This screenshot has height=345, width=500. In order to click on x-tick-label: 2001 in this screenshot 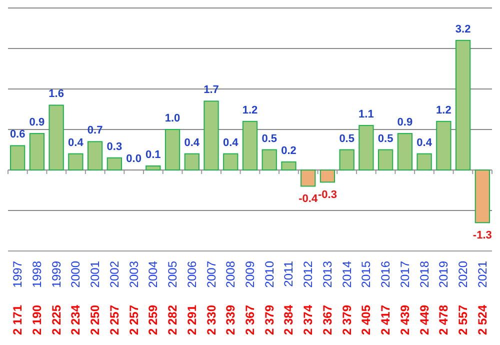, I will do `click(95, 274)`.